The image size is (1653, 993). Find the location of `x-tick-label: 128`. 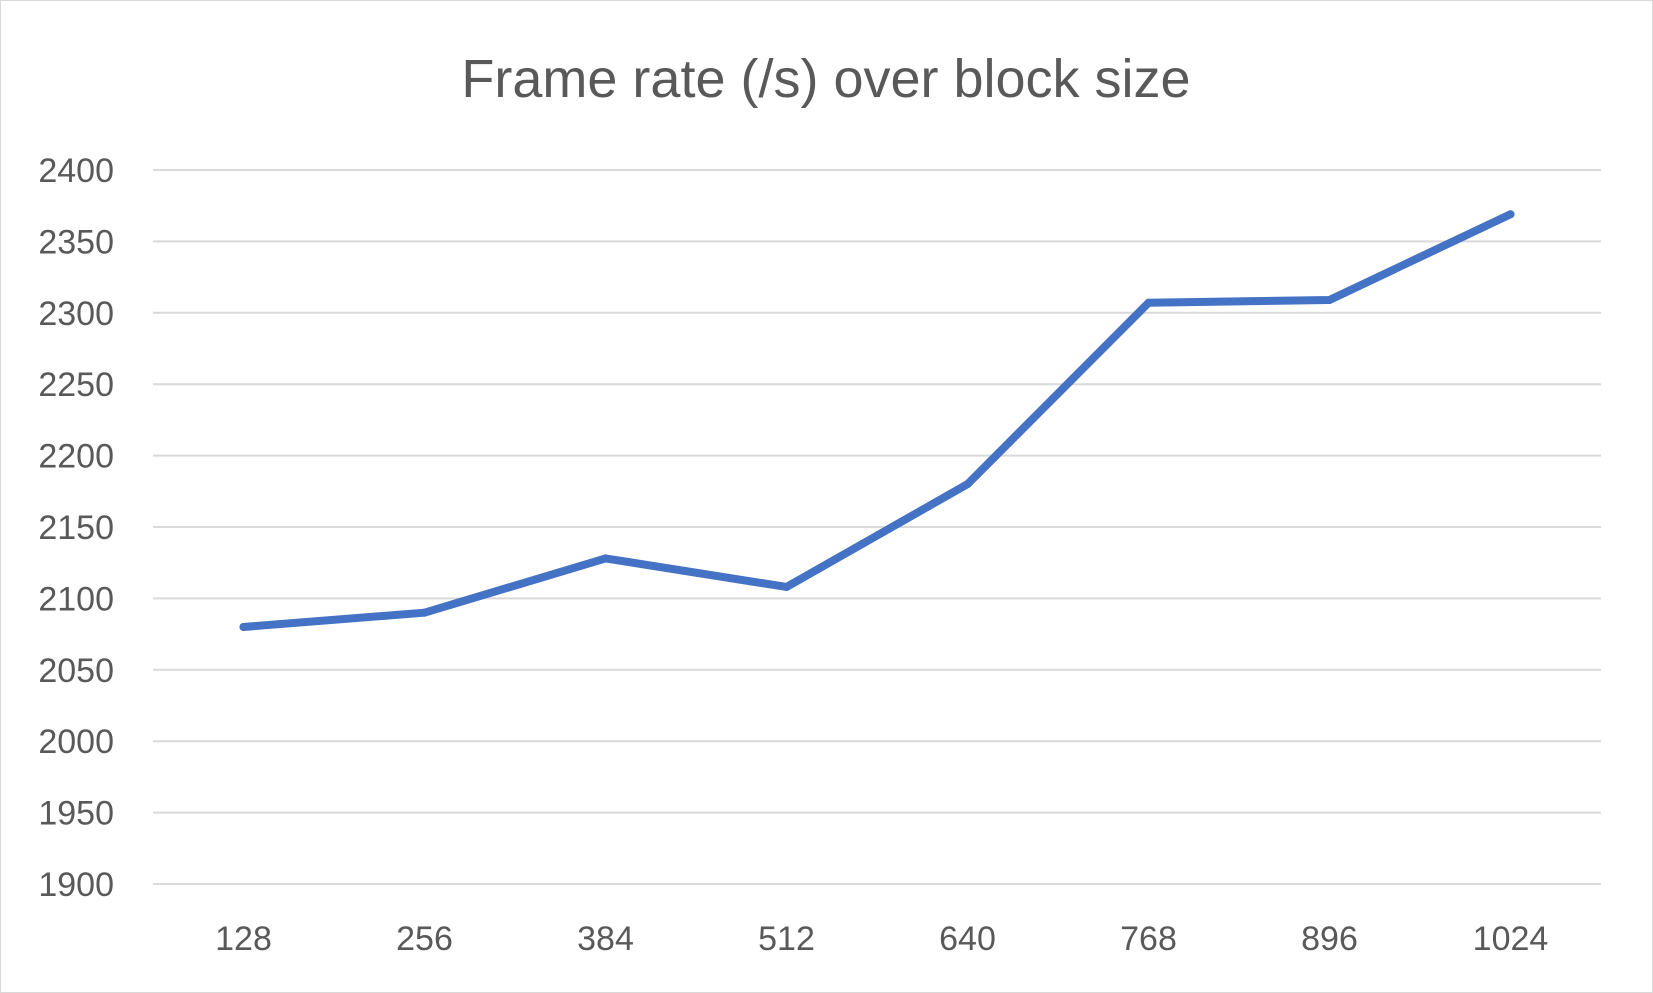

x-tick-label: 128 is located at coordinates (243, 939).